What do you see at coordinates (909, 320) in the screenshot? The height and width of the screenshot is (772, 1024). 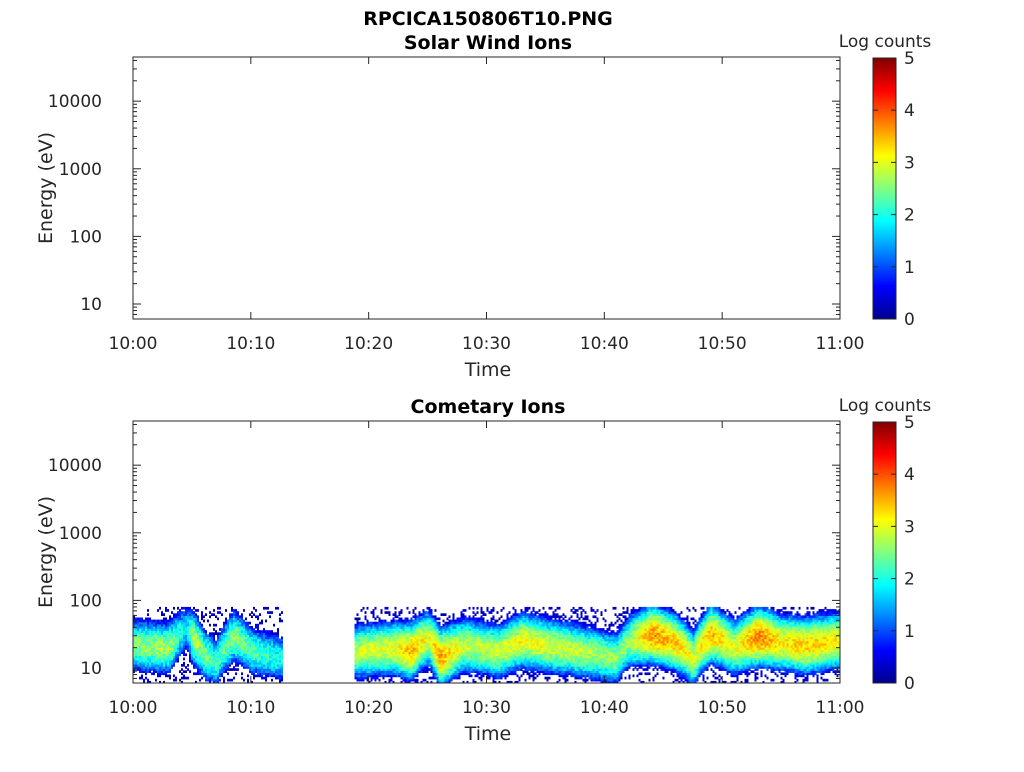 I see `colorbar-tick-label: 0` at bounding box center [909, 320].